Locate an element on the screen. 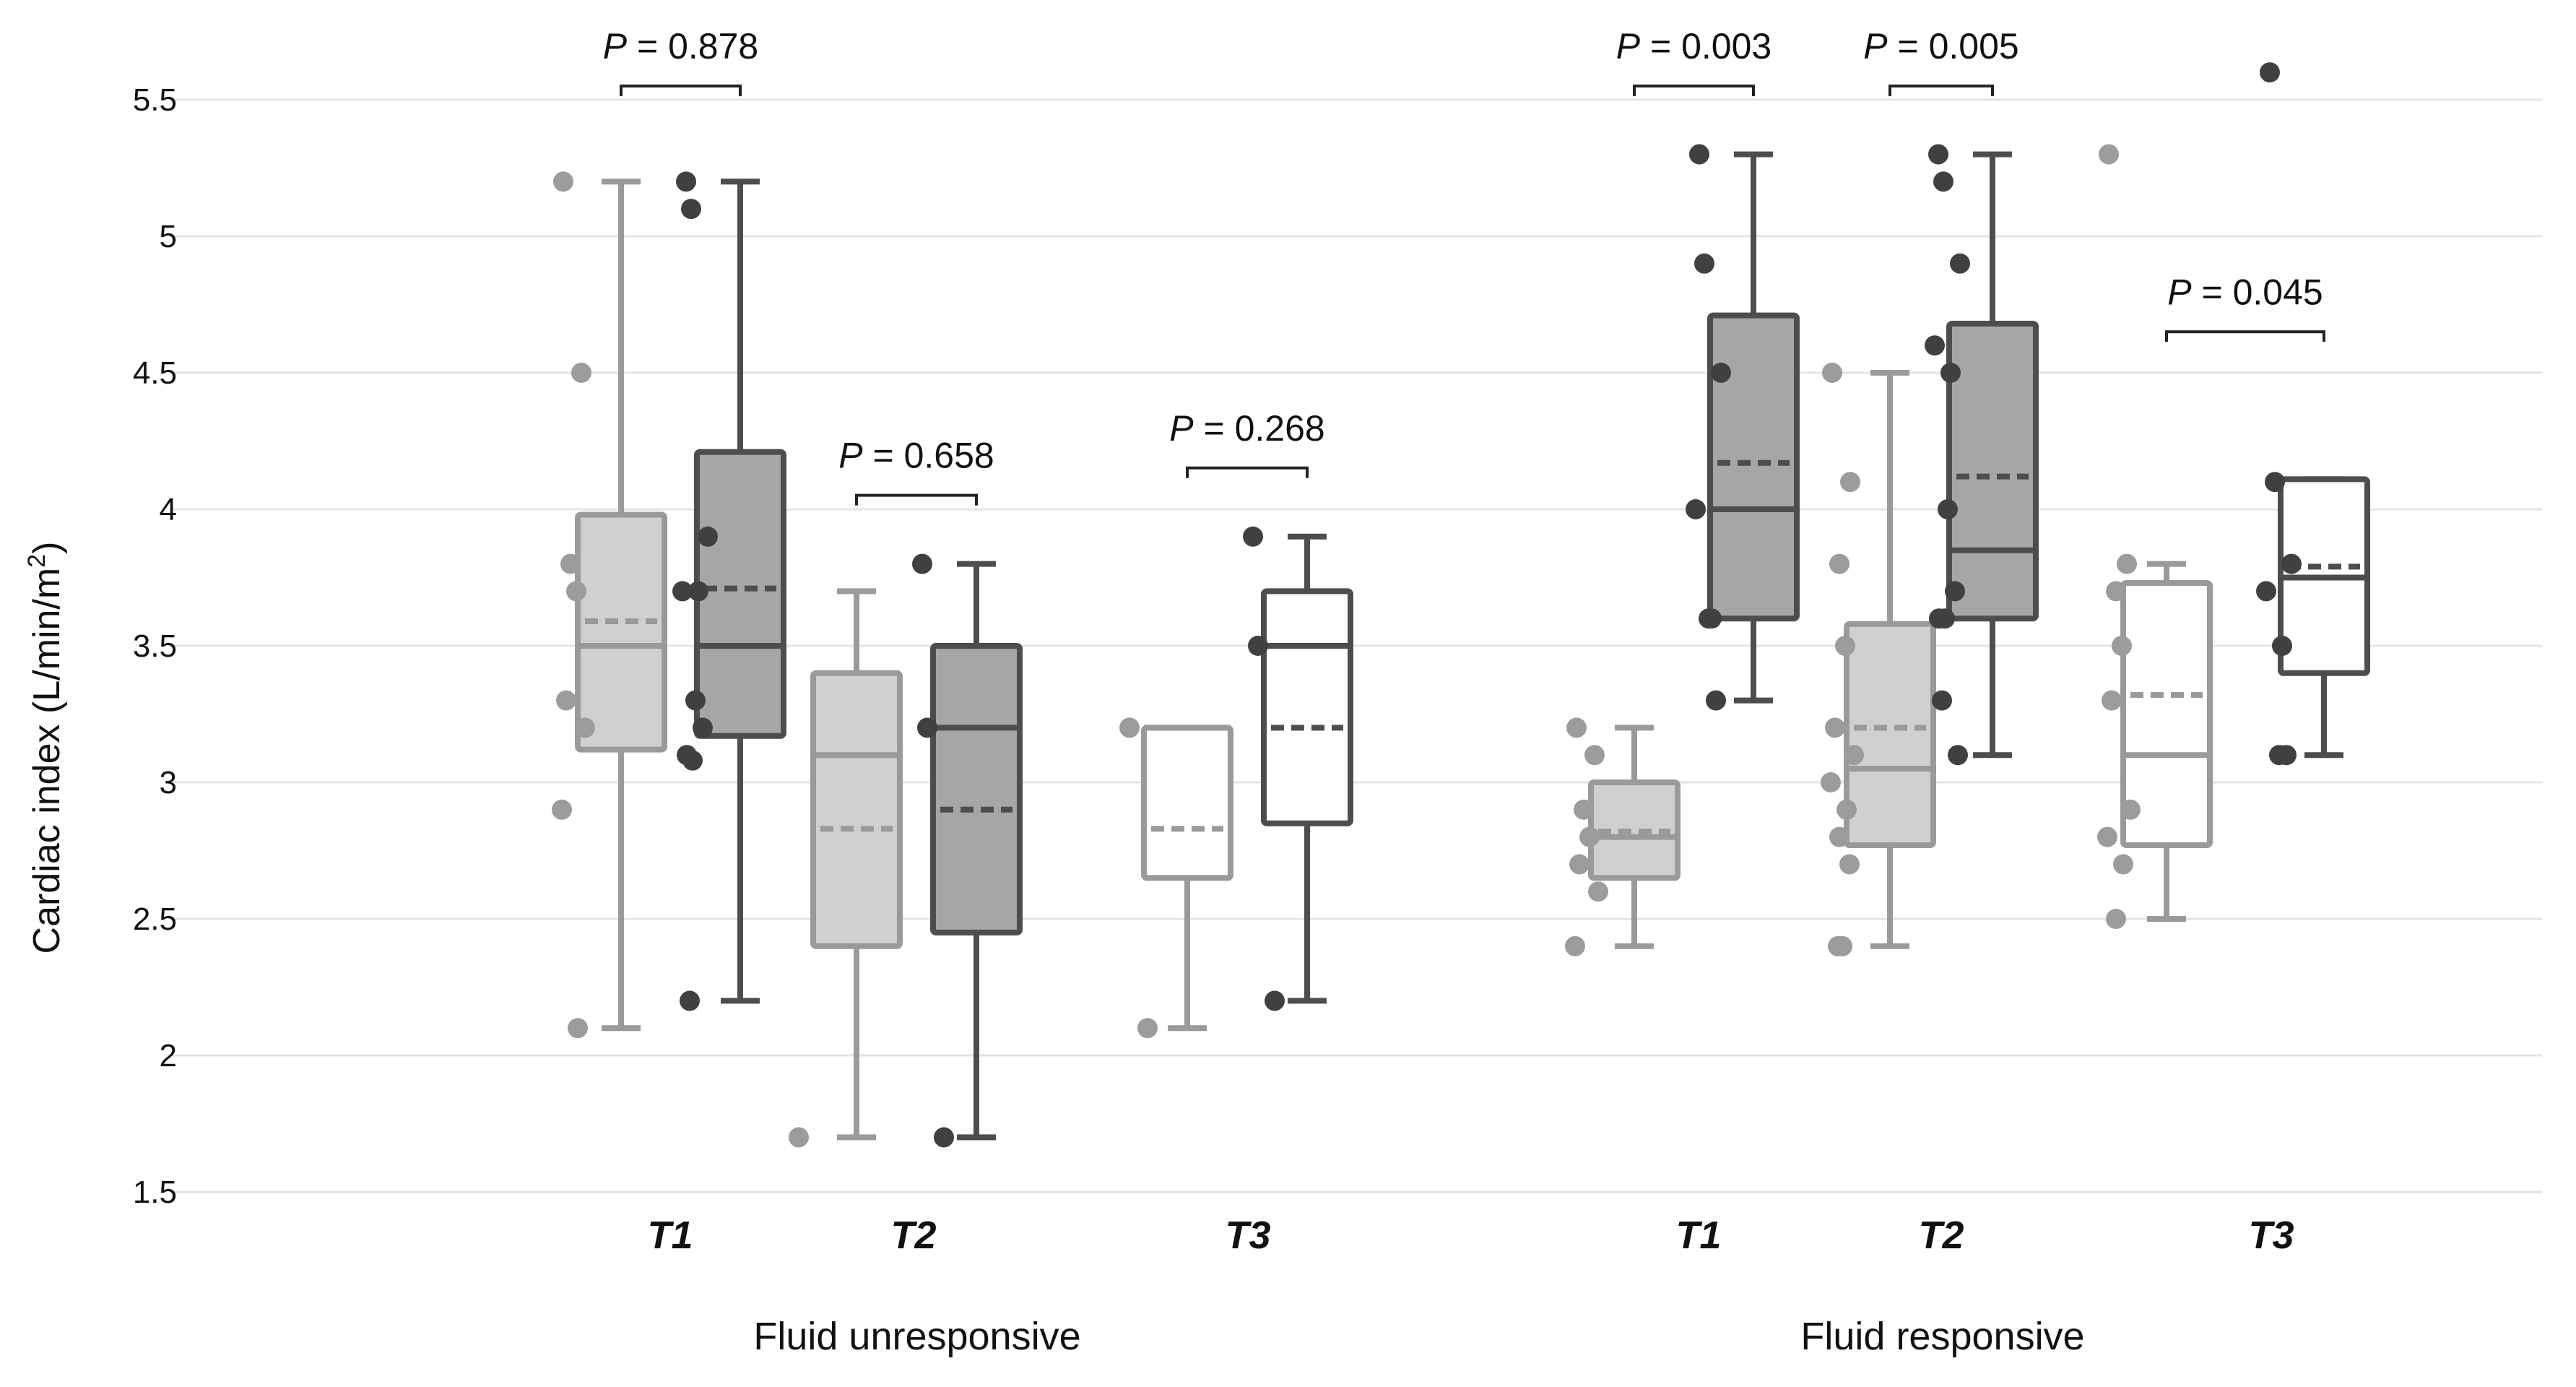 This screenshot has height=1387, width=2576. p-value-label: P = 0.003 is located at coordinates (1693, 46).